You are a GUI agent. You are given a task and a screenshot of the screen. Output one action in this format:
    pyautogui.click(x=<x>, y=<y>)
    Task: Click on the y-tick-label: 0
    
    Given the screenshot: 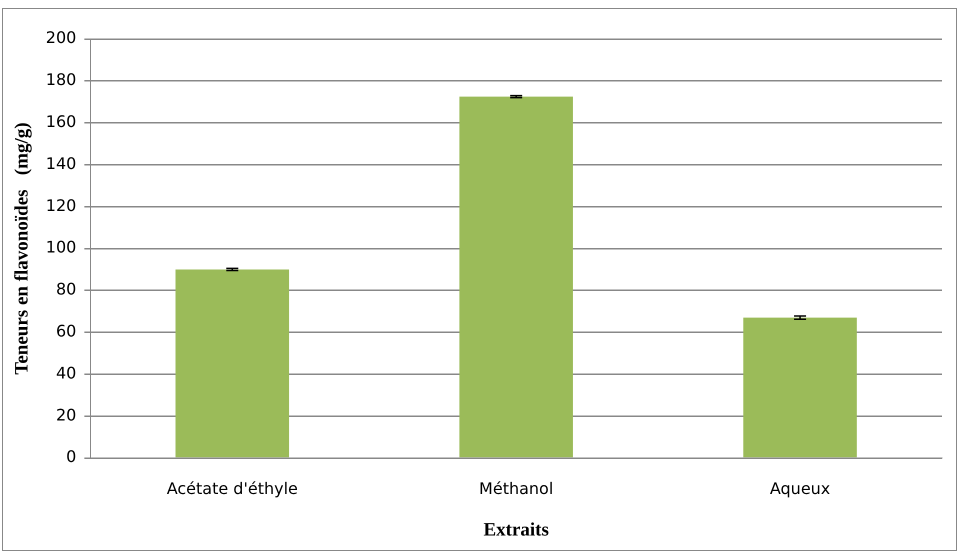 What is the action you would take?
    pyautogui.click(x=71, y=456)
    